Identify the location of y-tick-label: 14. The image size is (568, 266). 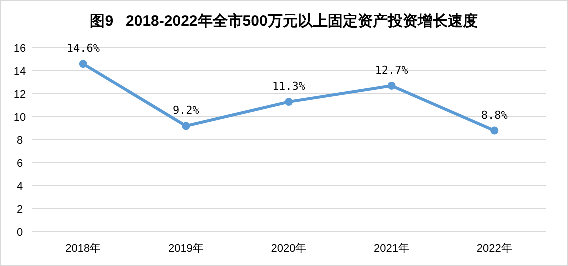
(20, 72).